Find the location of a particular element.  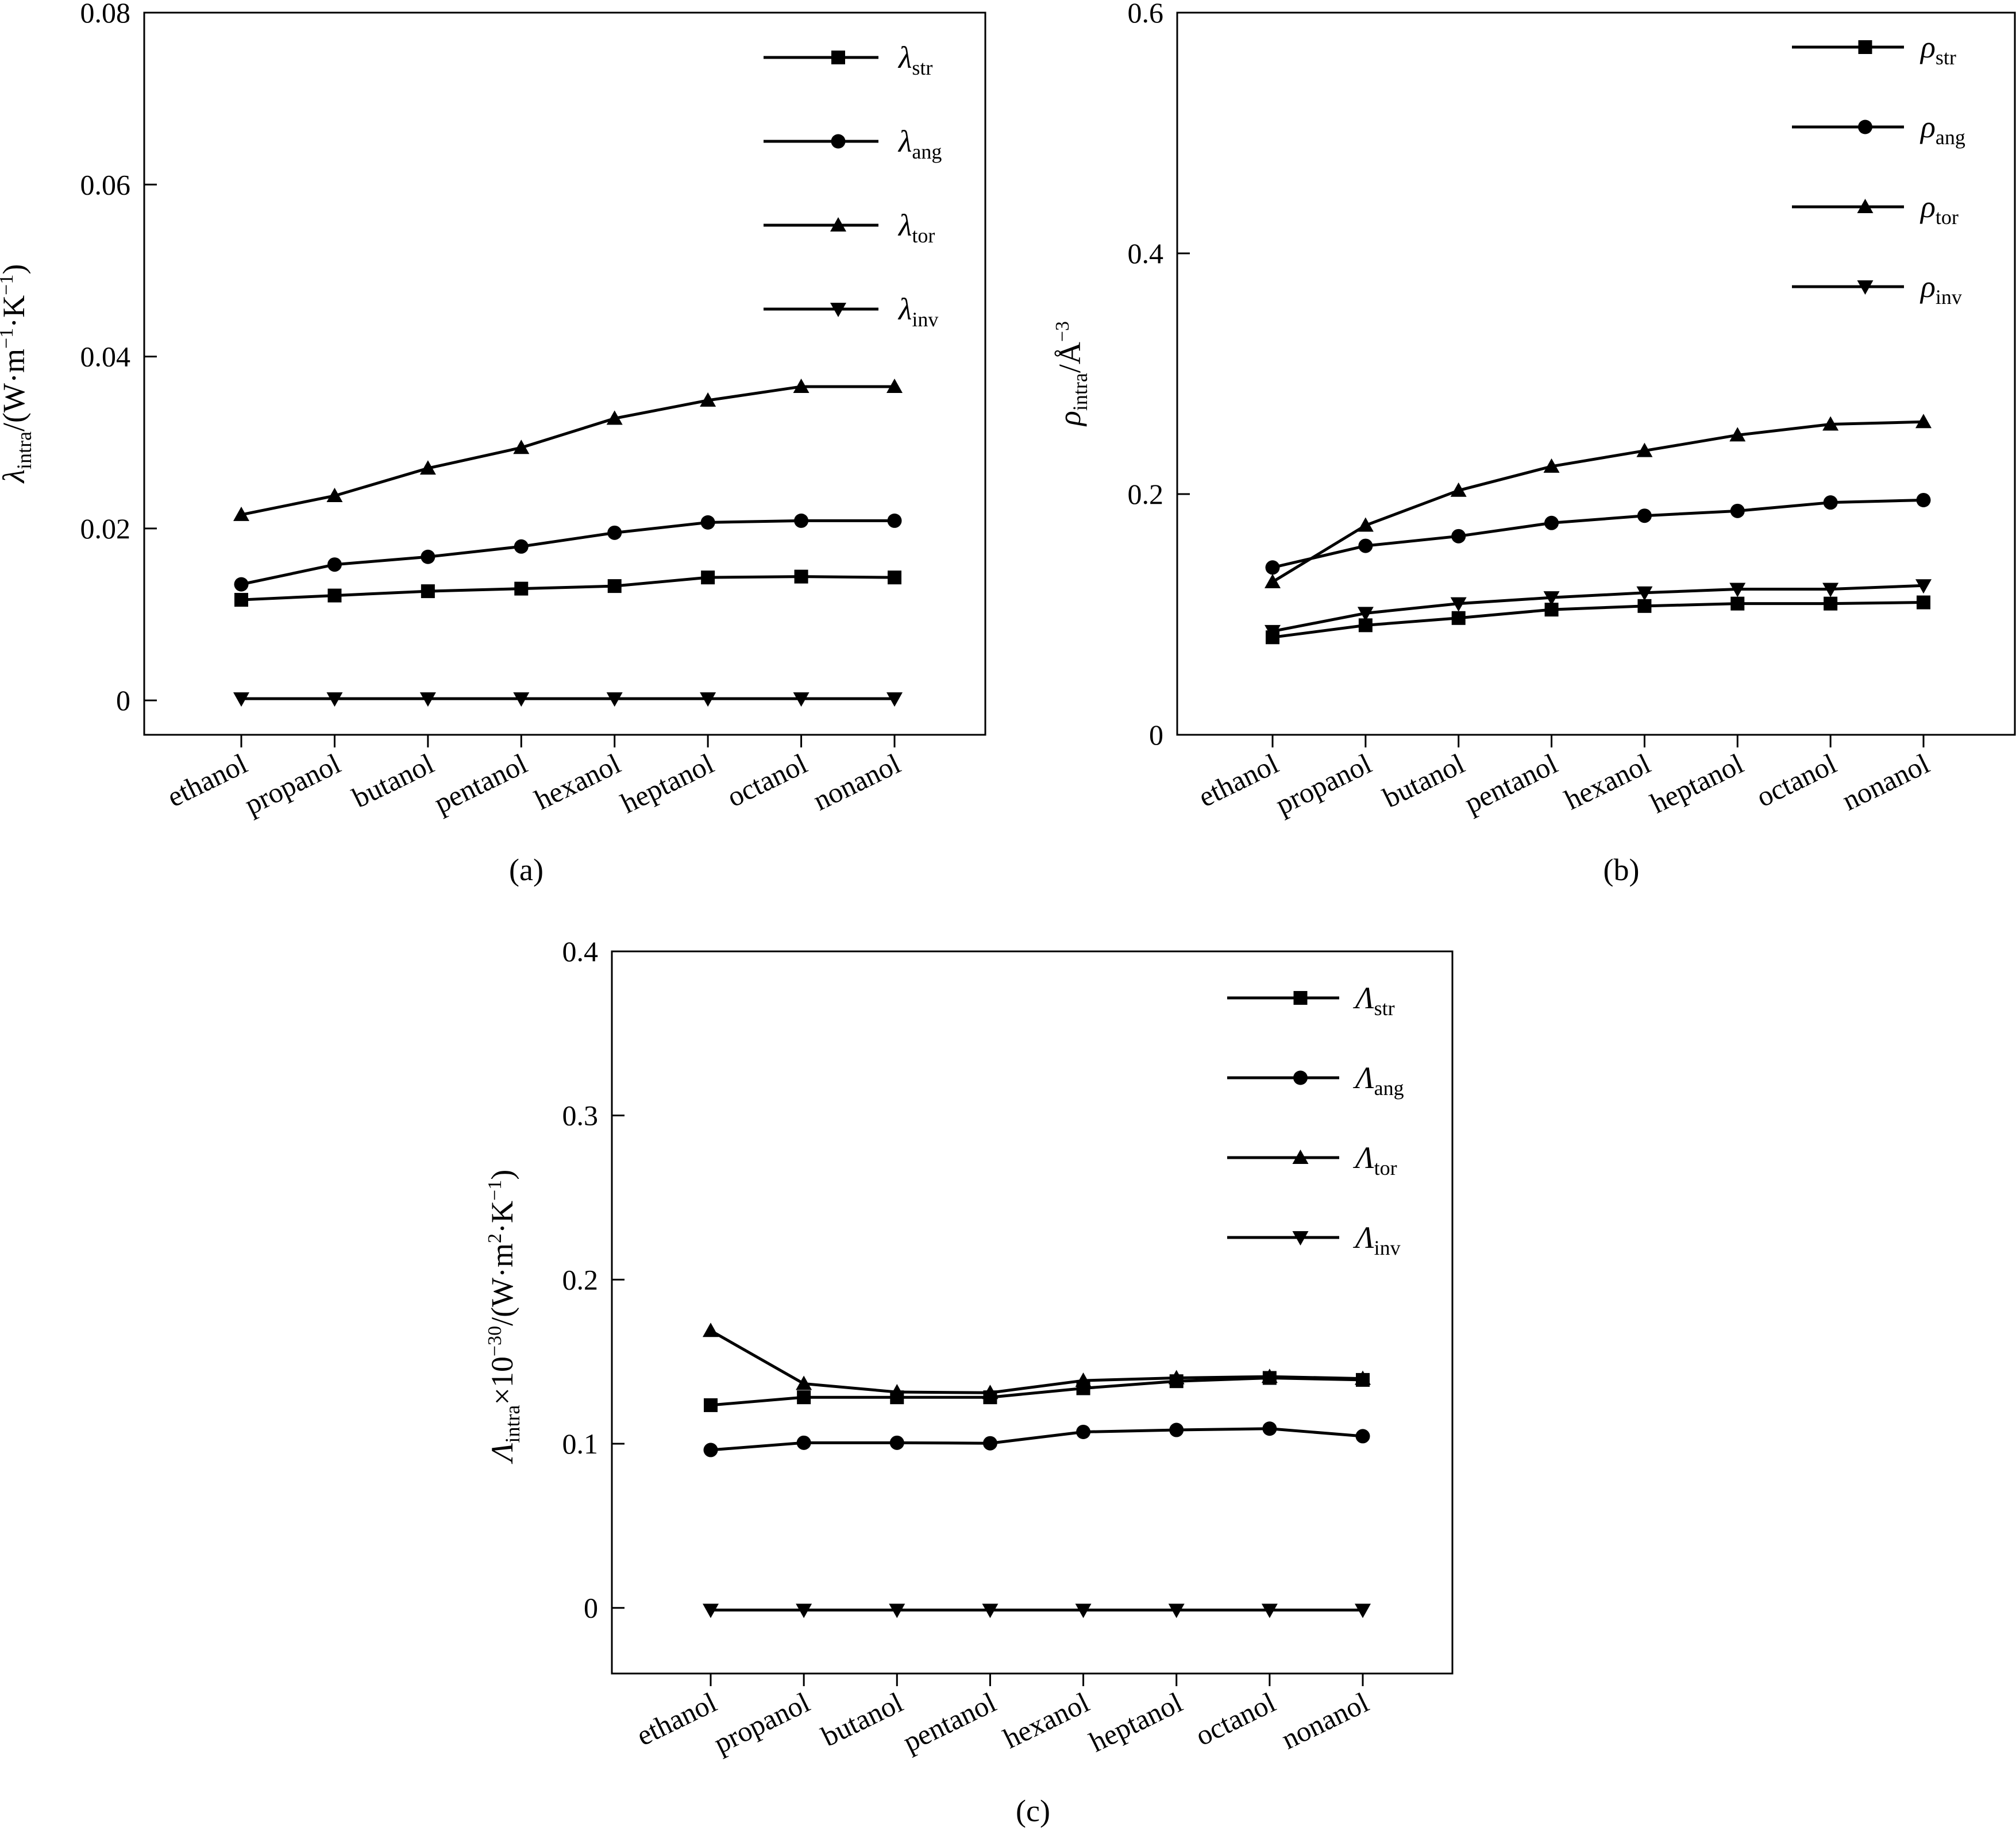

y-tick-label: 0 is located at coordinates (591, 1608).